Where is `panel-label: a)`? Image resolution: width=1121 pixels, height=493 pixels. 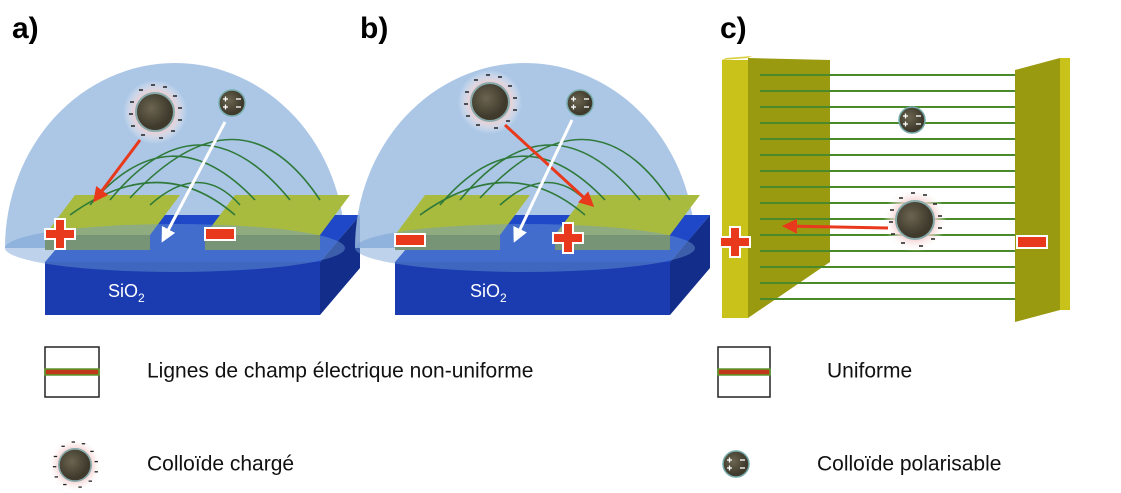
panel-label: a) is located at coordinates (25, 28).